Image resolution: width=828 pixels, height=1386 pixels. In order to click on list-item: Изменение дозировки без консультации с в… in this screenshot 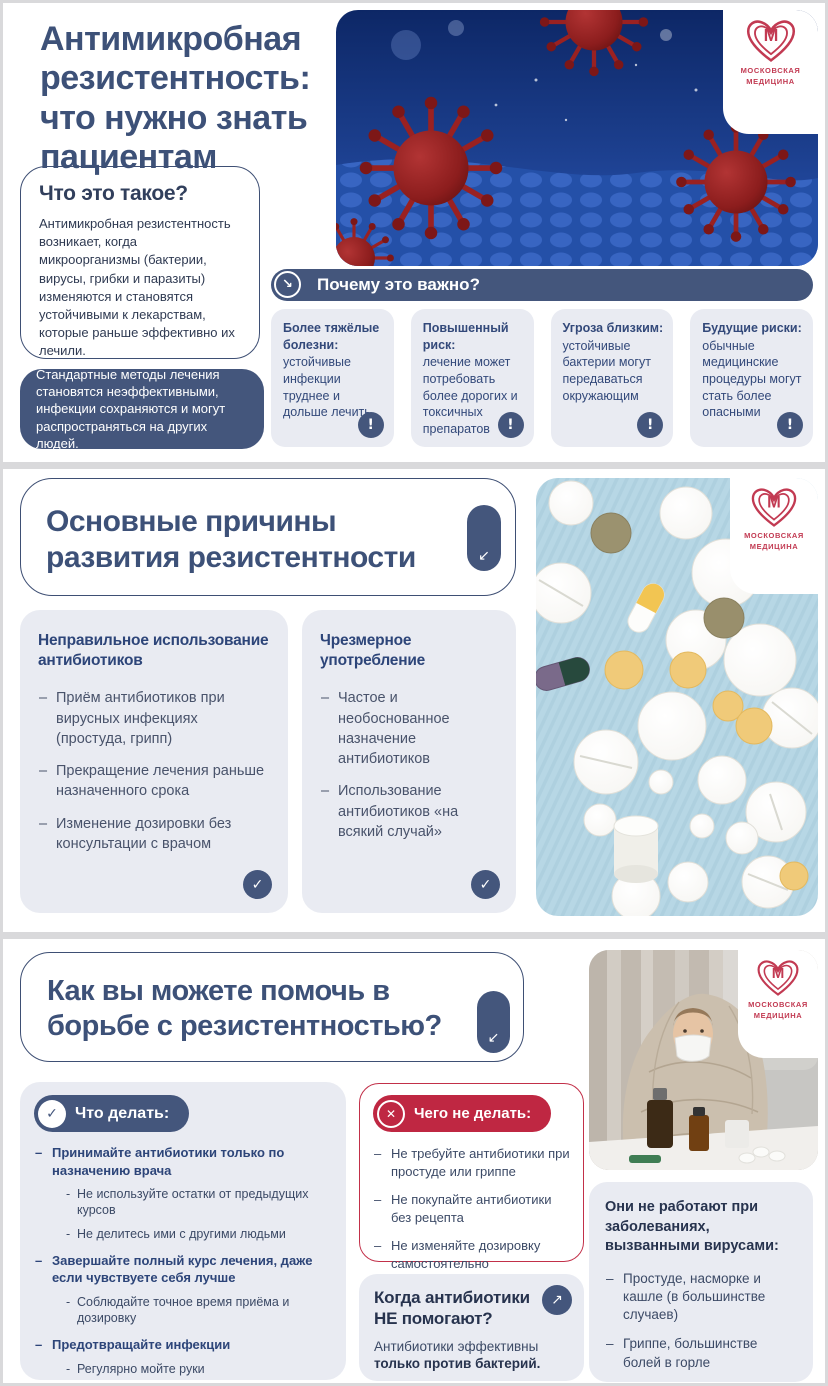, I will do `click(154, 834)`.